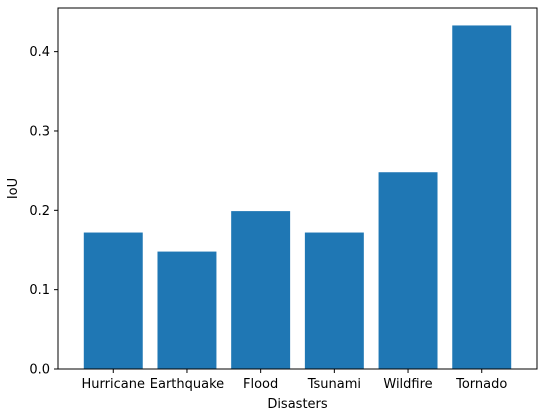 Image resolution: width=550 pixels, height=417 pixels. I want to click on x-tick-label: Wildfire, so click(407, 384).